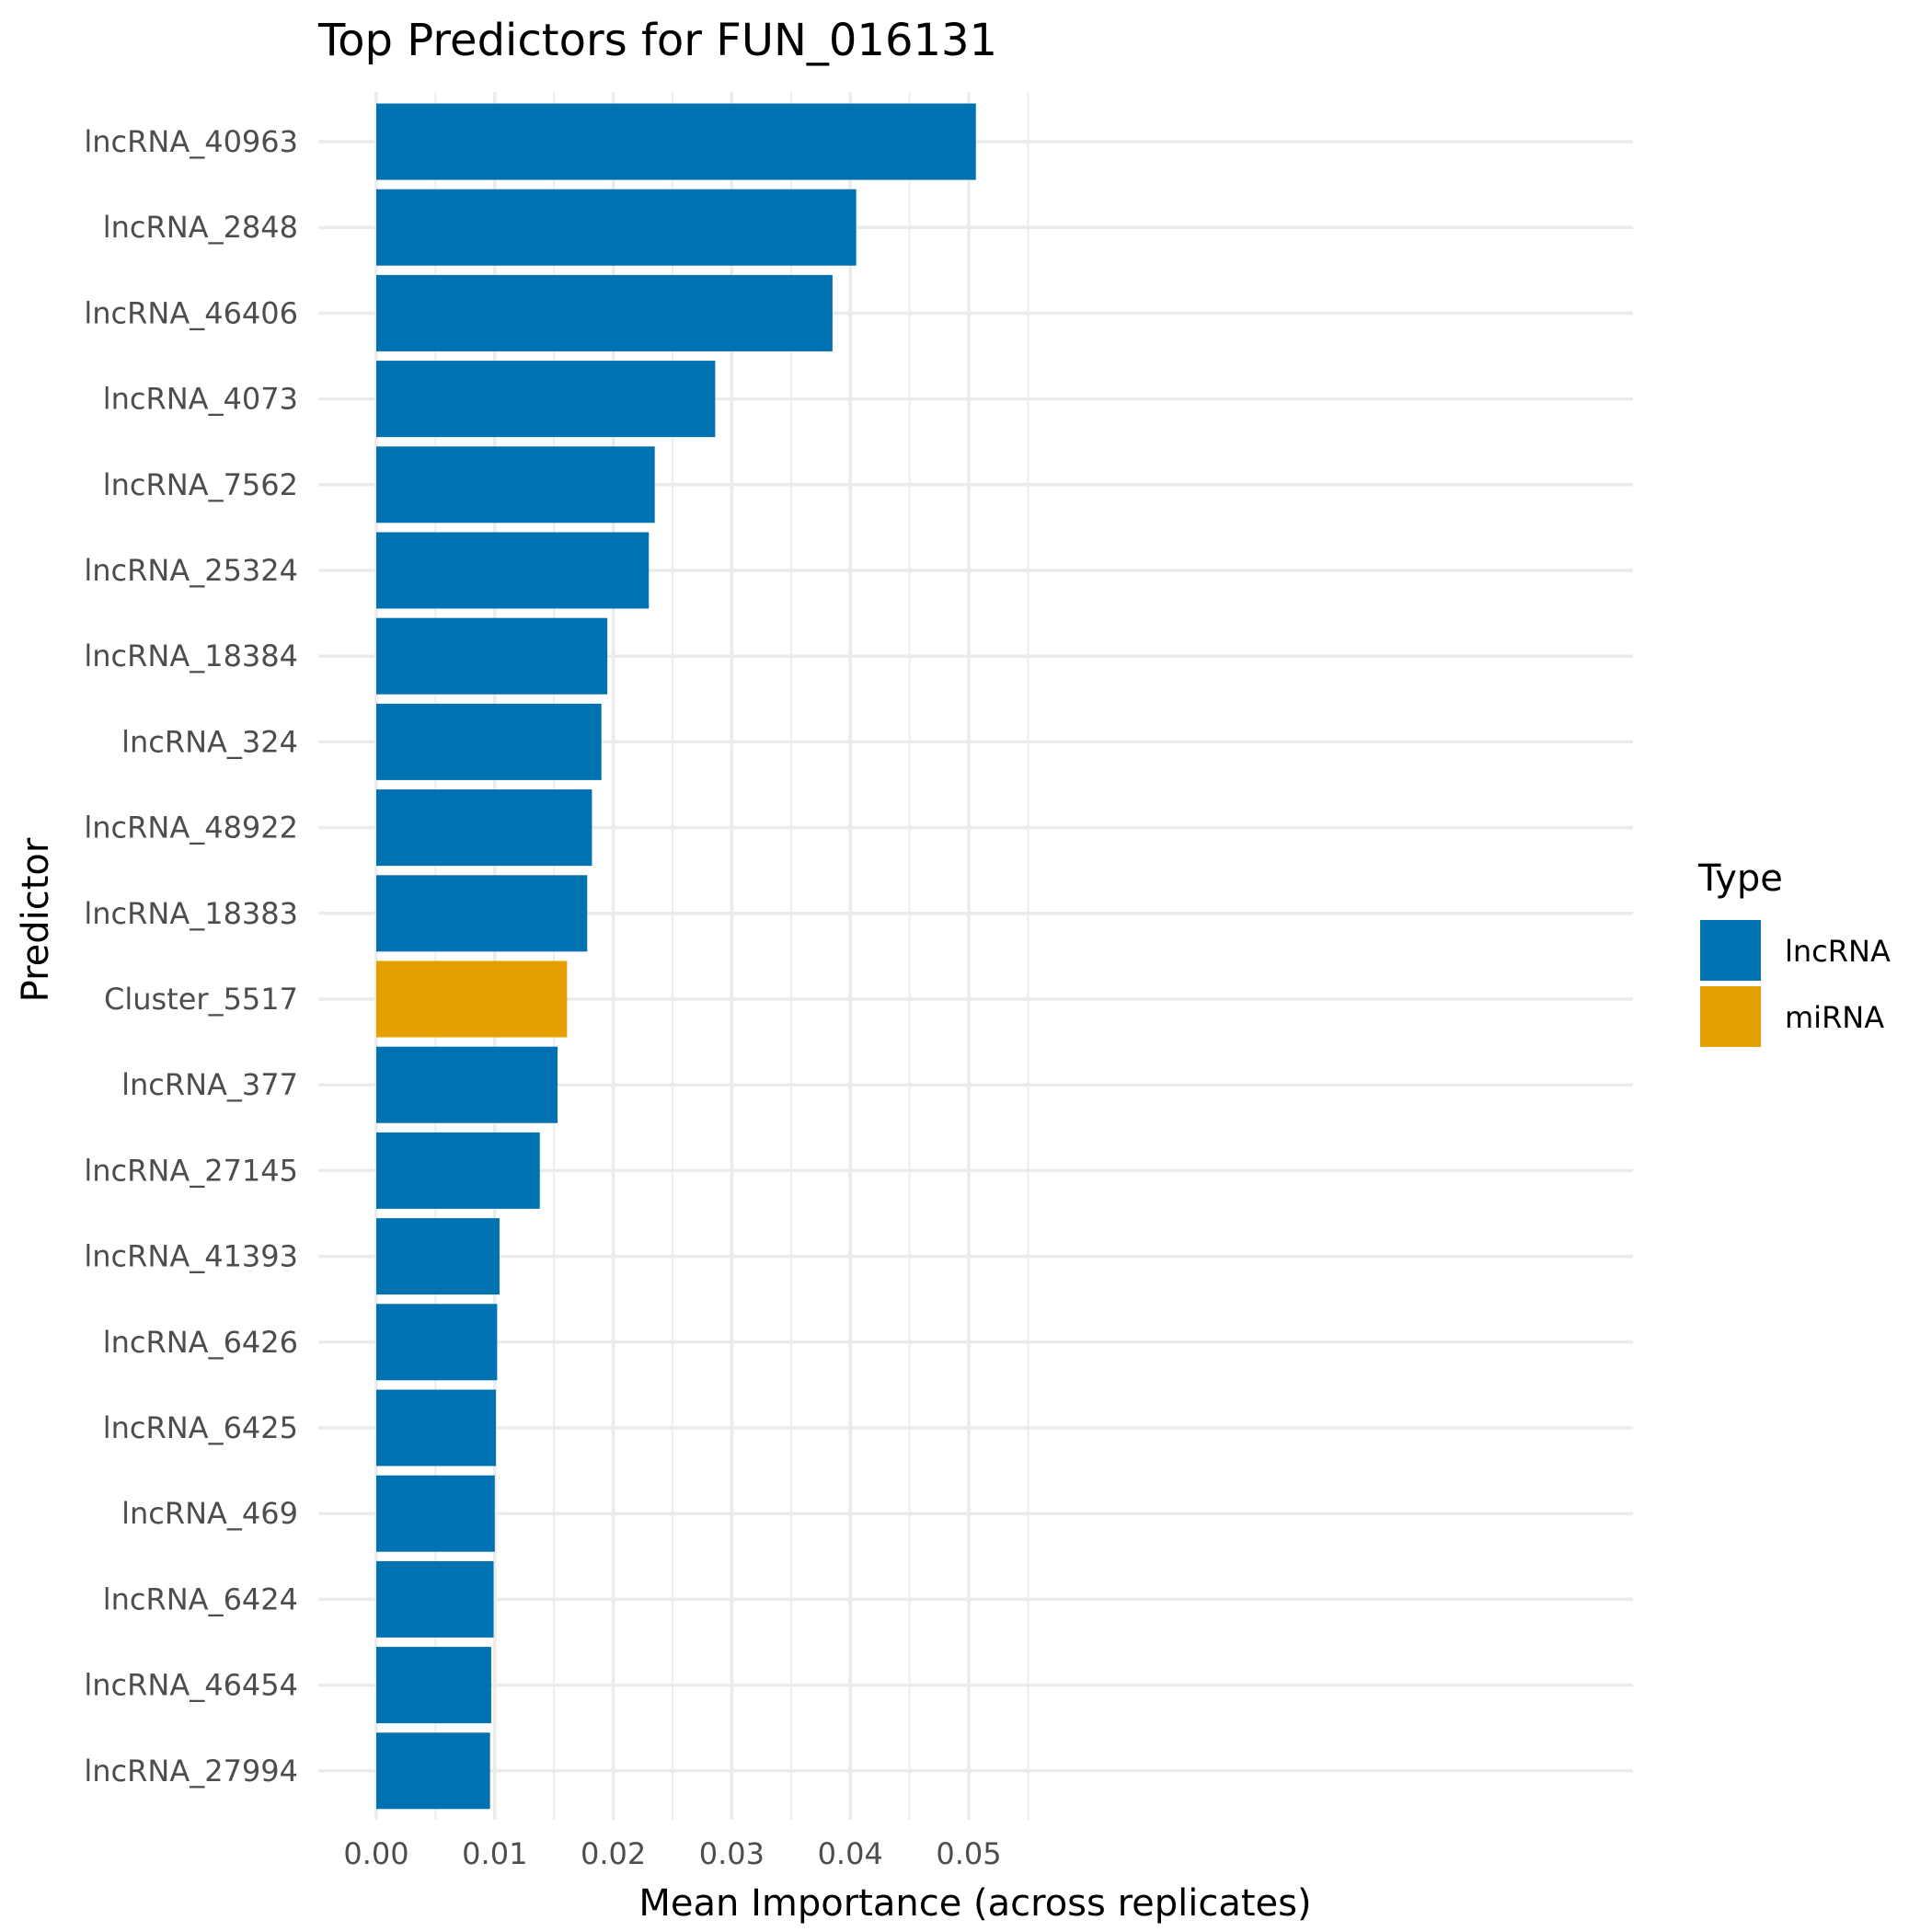 This screenshot has height=1932, width=1932. What do you see at coordinates (191, 570) in the screenshot?
I see `y-tick-label: lncRNA_25324` at bounding box center [191, 570].